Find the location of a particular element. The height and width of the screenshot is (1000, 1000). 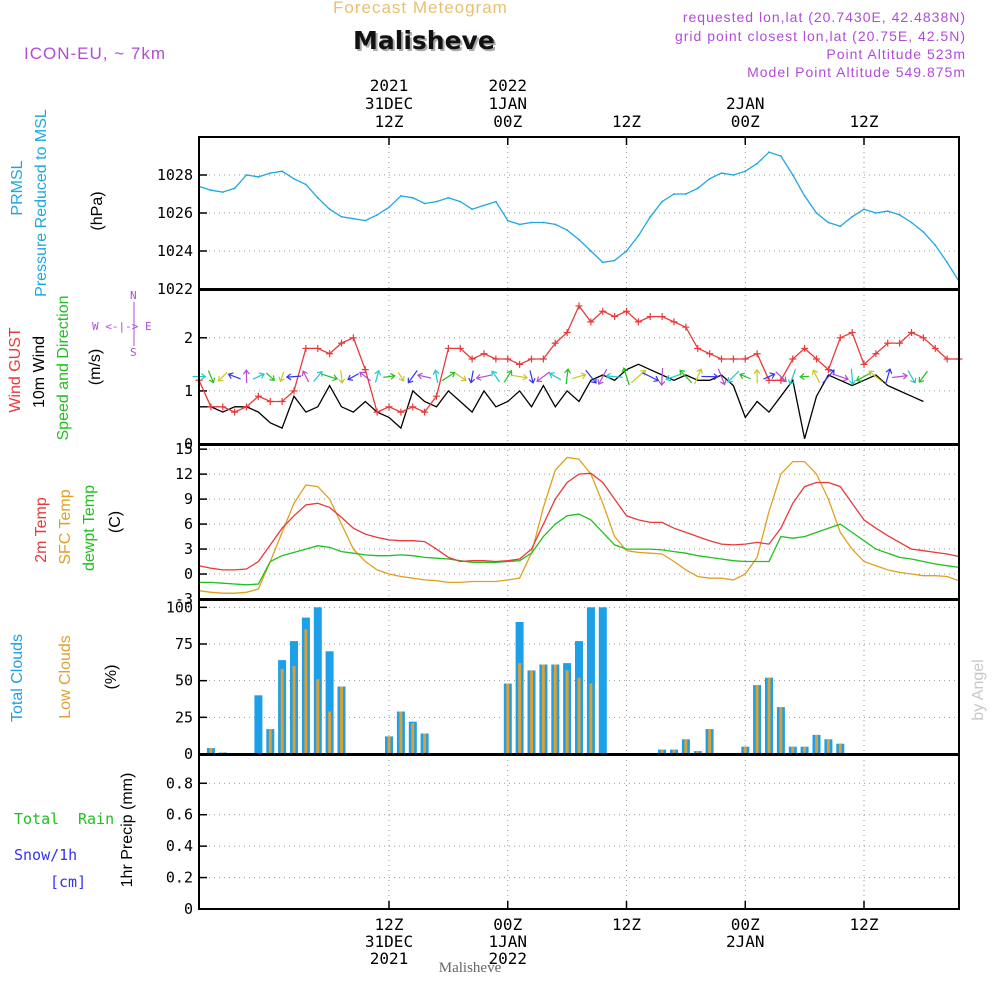

precip-legend-snow: Snow/1h is located at coordinates (45, 855).